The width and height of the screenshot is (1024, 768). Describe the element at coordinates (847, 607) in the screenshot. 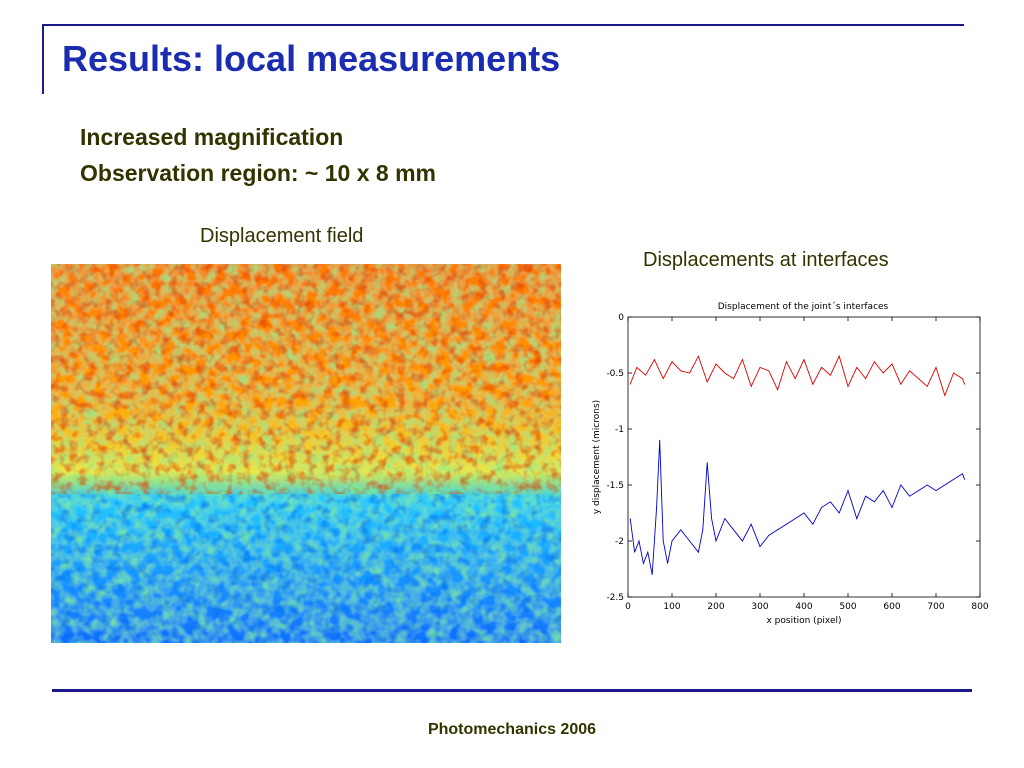

I see `x-tick-label: 500` at that location.